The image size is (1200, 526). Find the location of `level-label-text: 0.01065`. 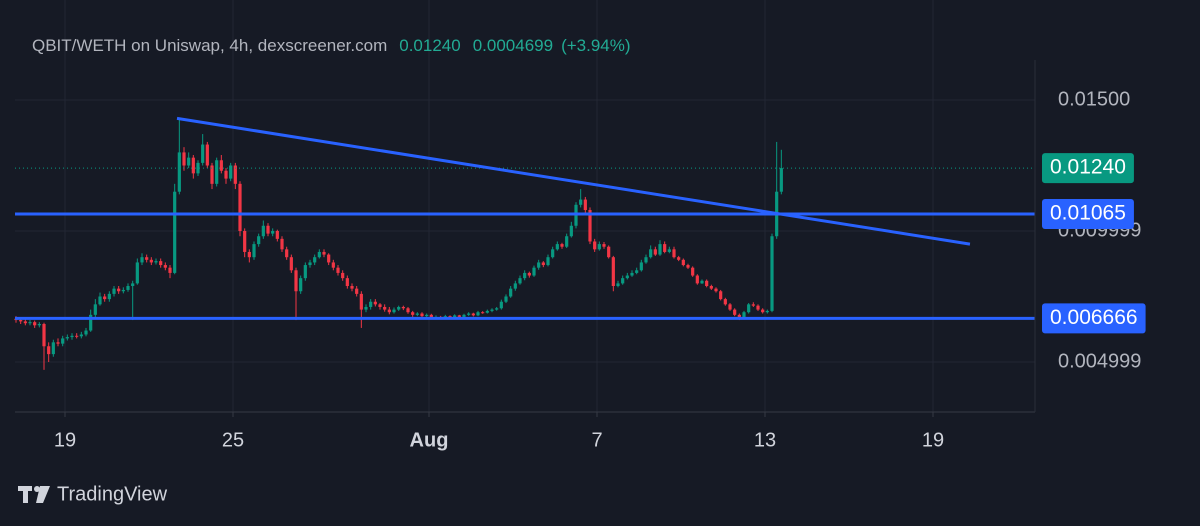

level-label-text: 0.01065 is located at coordinates (1088, 213).